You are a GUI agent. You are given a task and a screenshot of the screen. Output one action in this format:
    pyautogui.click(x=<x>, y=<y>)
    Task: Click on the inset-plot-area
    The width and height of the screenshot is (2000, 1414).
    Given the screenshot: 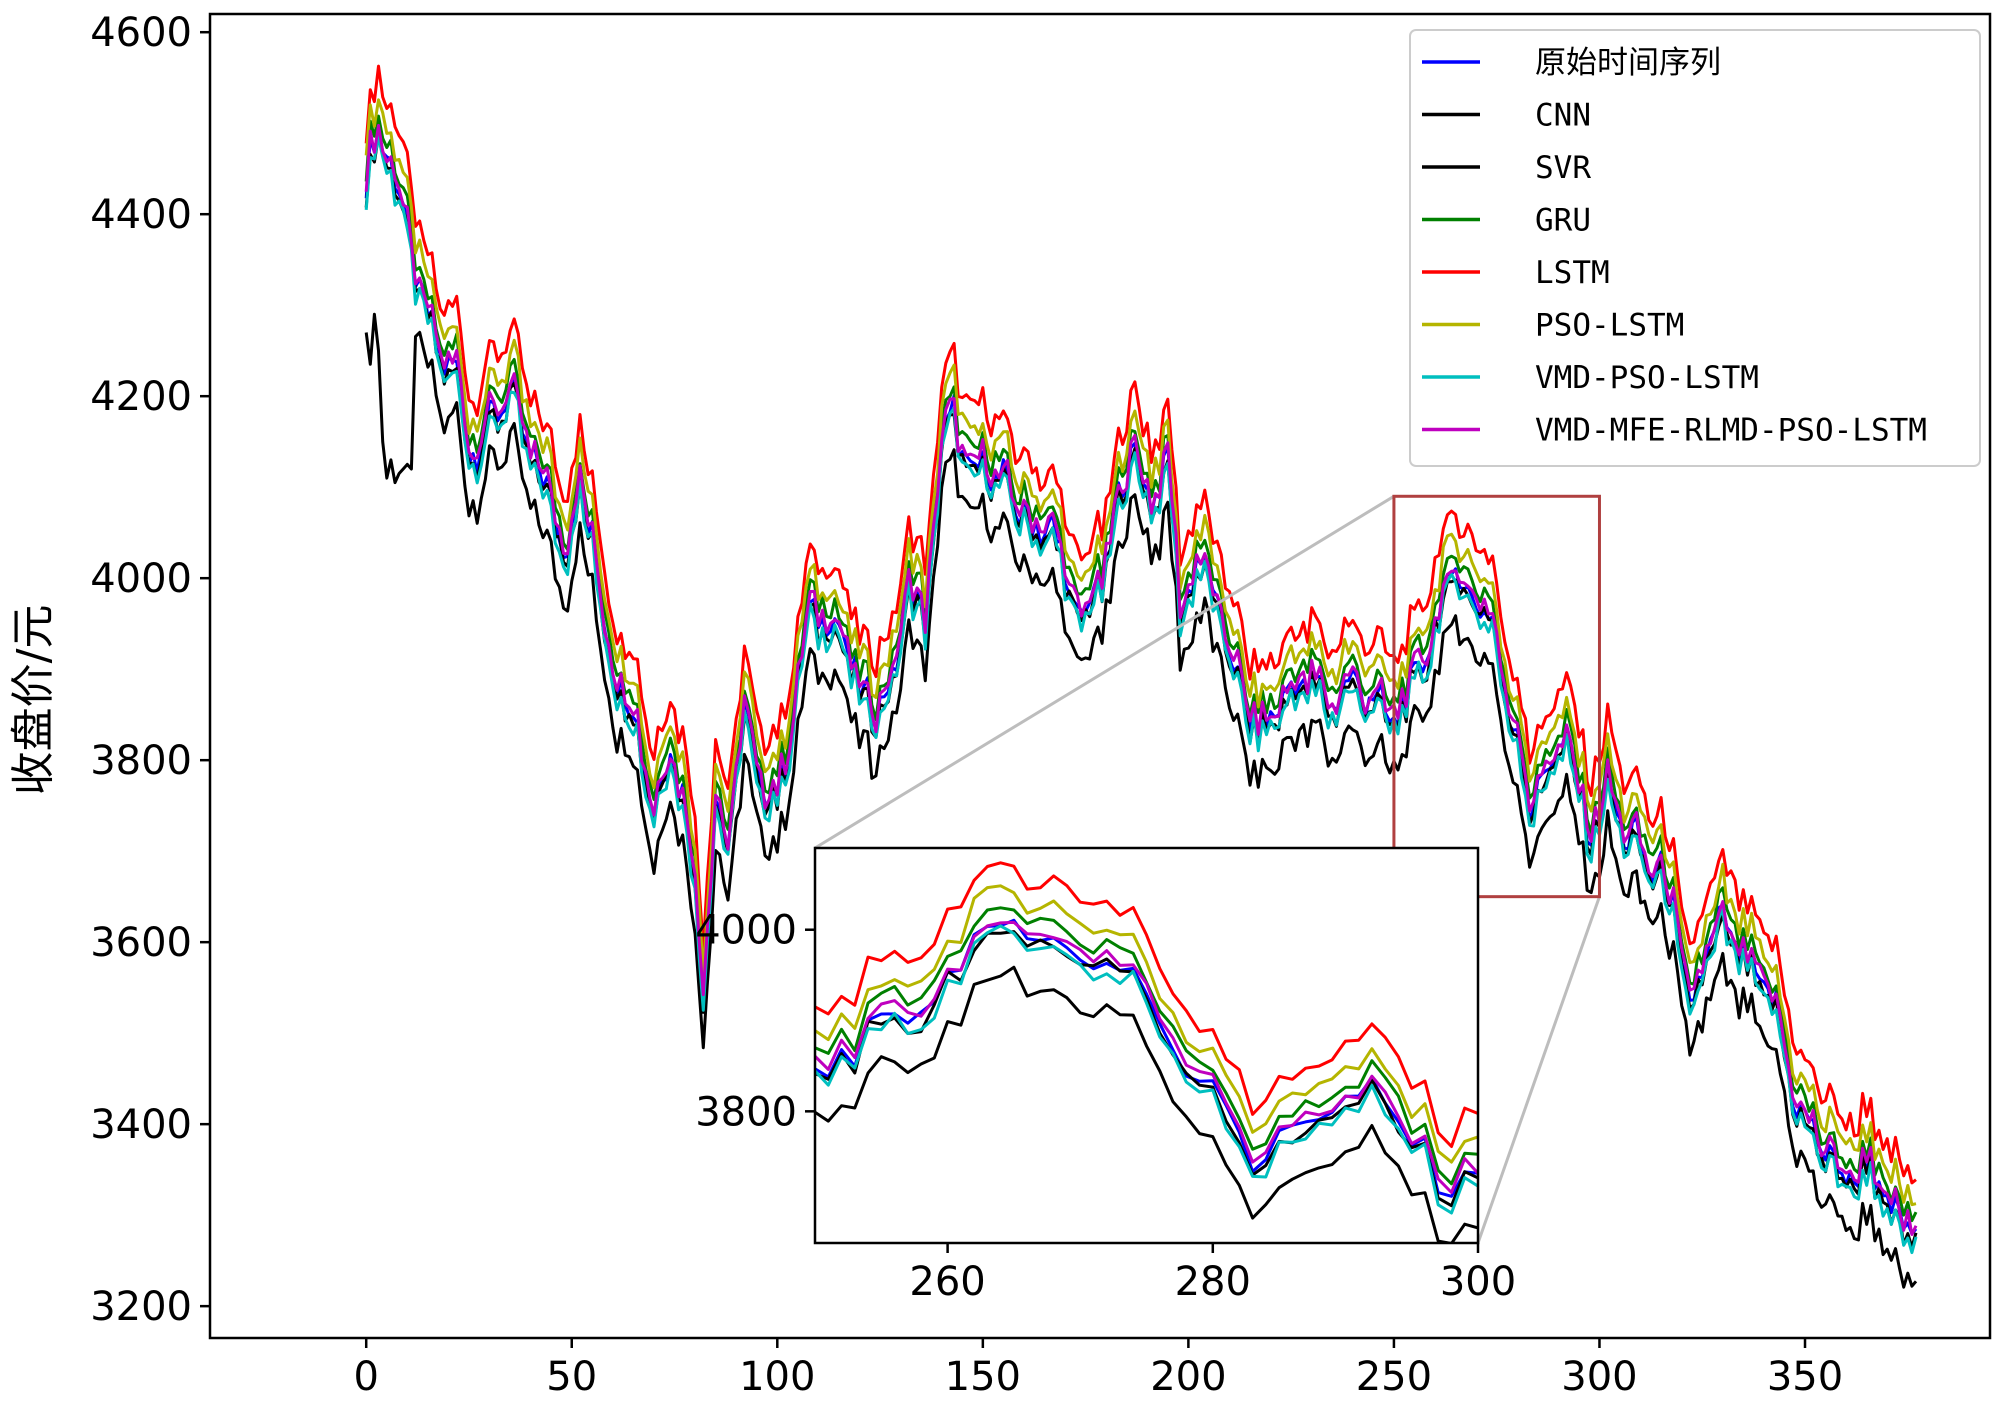 What is the action you would take?
    pyautogui.click(x=1146, y=1052)
    